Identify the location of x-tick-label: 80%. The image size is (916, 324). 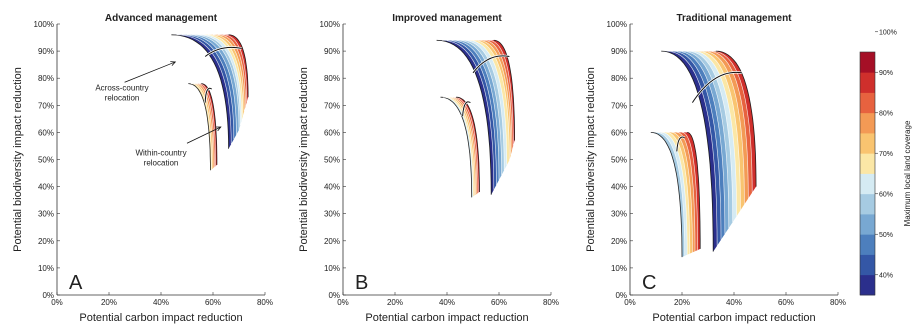
(551, 302).